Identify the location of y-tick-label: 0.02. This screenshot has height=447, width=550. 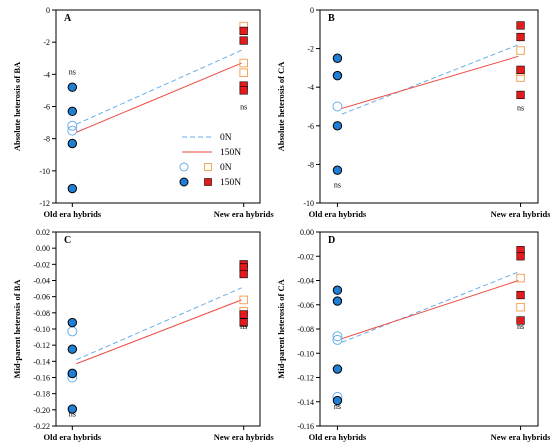
(43, 232).